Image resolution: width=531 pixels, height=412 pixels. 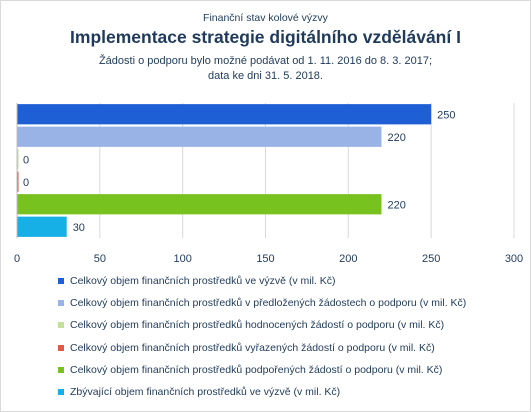 What do you see at coordinates (265, 18) in the screenshot?
I see `chart-supertitle: Finanční stav kolové výzvy` at bounding box center [265, 18].